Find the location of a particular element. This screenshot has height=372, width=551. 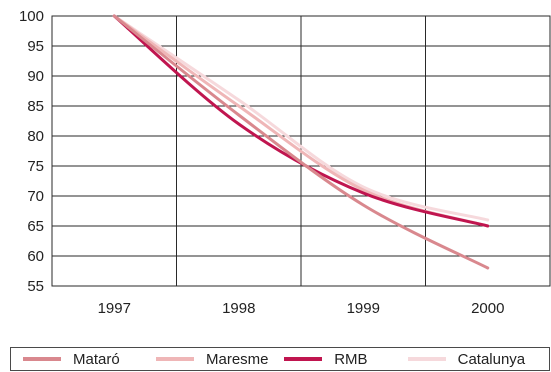

legend-item: Maresme is located at coordinates (216, 359).